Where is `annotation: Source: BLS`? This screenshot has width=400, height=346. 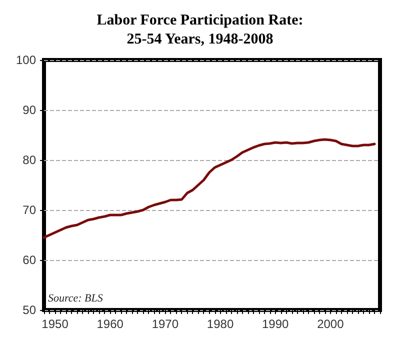 annotation: Source: BLS is located at coordinates (76, 298).